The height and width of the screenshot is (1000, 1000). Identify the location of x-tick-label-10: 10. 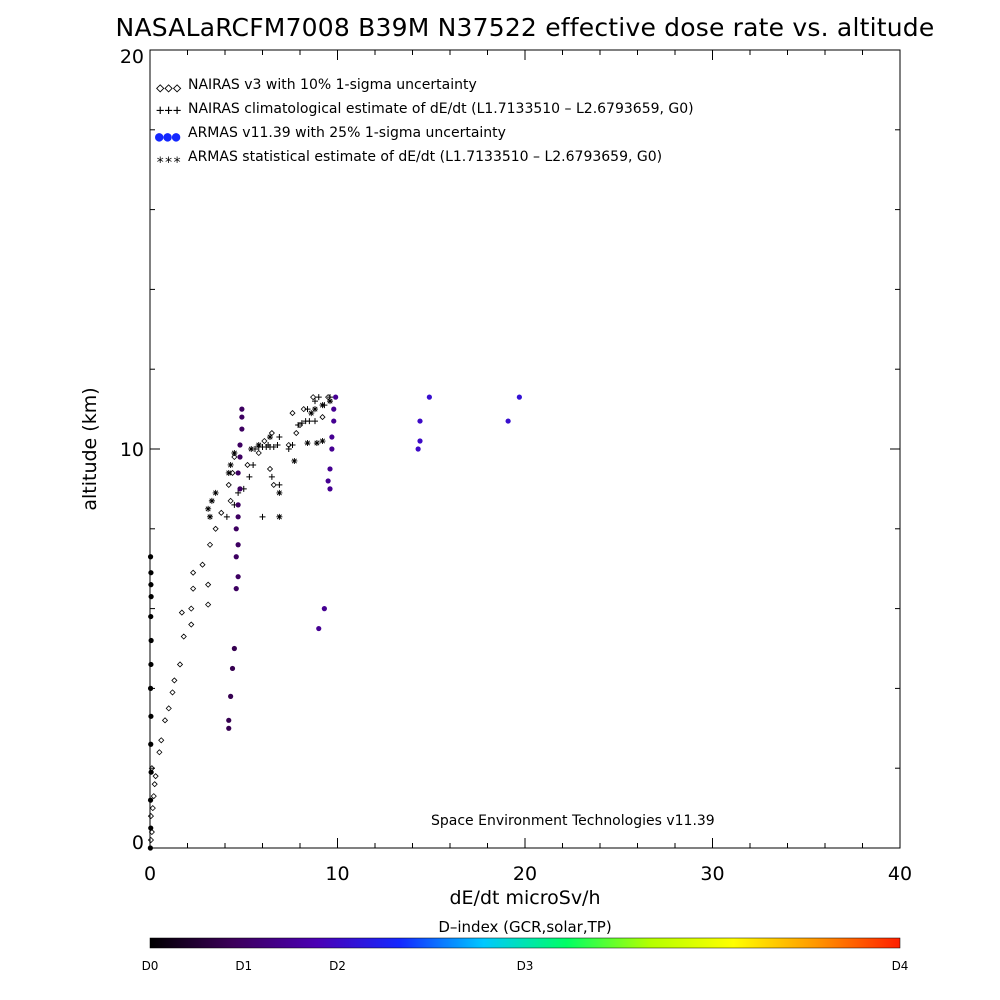
(337, 874).